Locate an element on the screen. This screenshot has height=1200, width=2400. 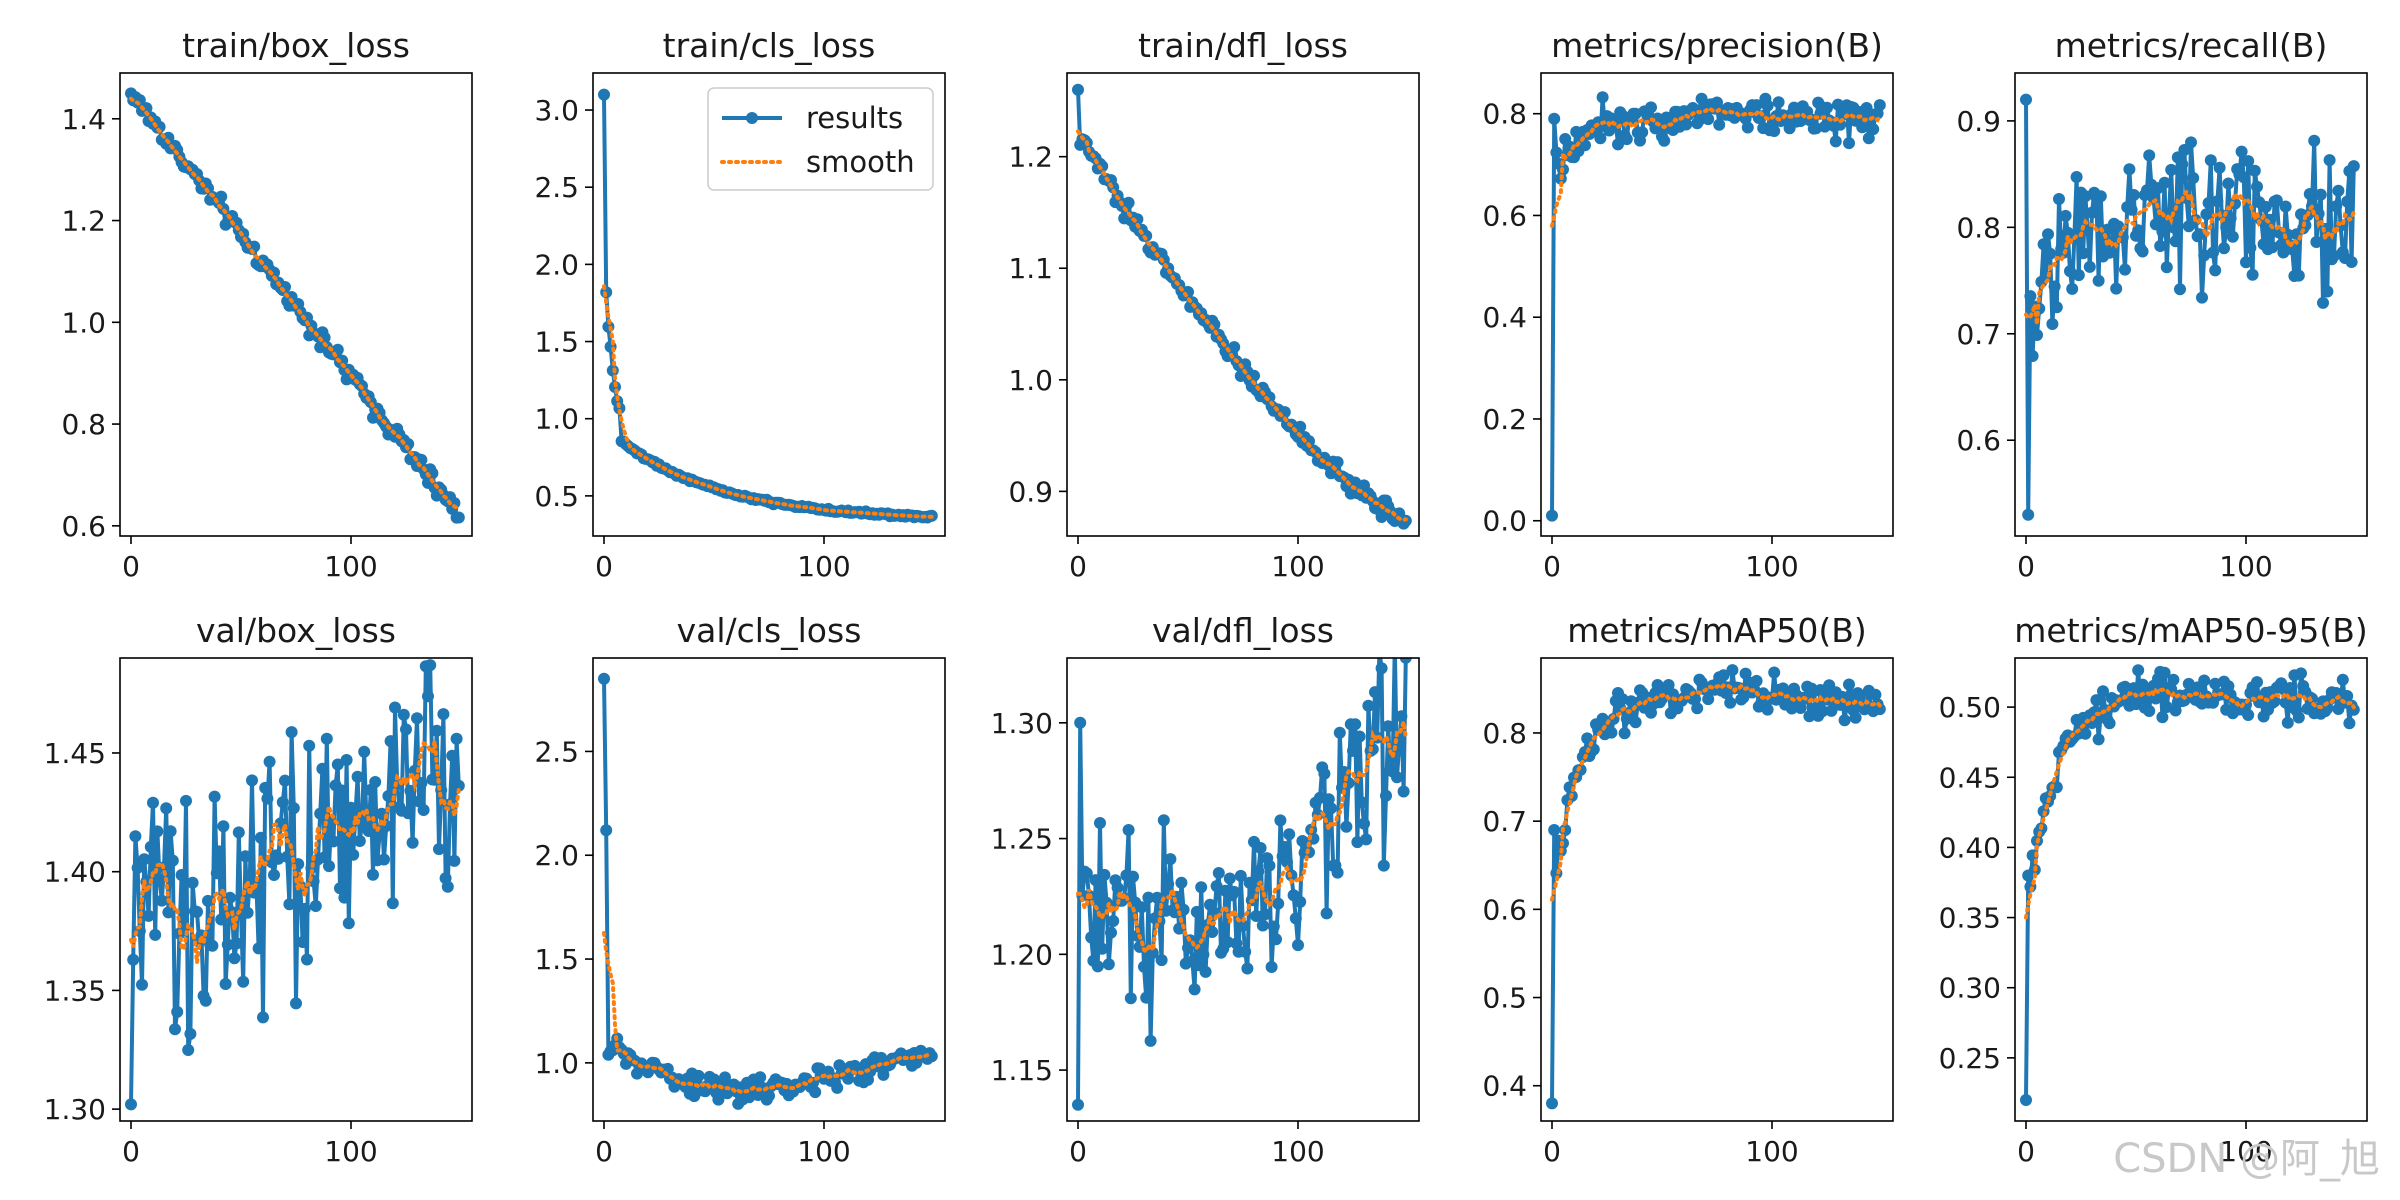
y-tick-label: 0.45 is located at coordinates (1970, 777).